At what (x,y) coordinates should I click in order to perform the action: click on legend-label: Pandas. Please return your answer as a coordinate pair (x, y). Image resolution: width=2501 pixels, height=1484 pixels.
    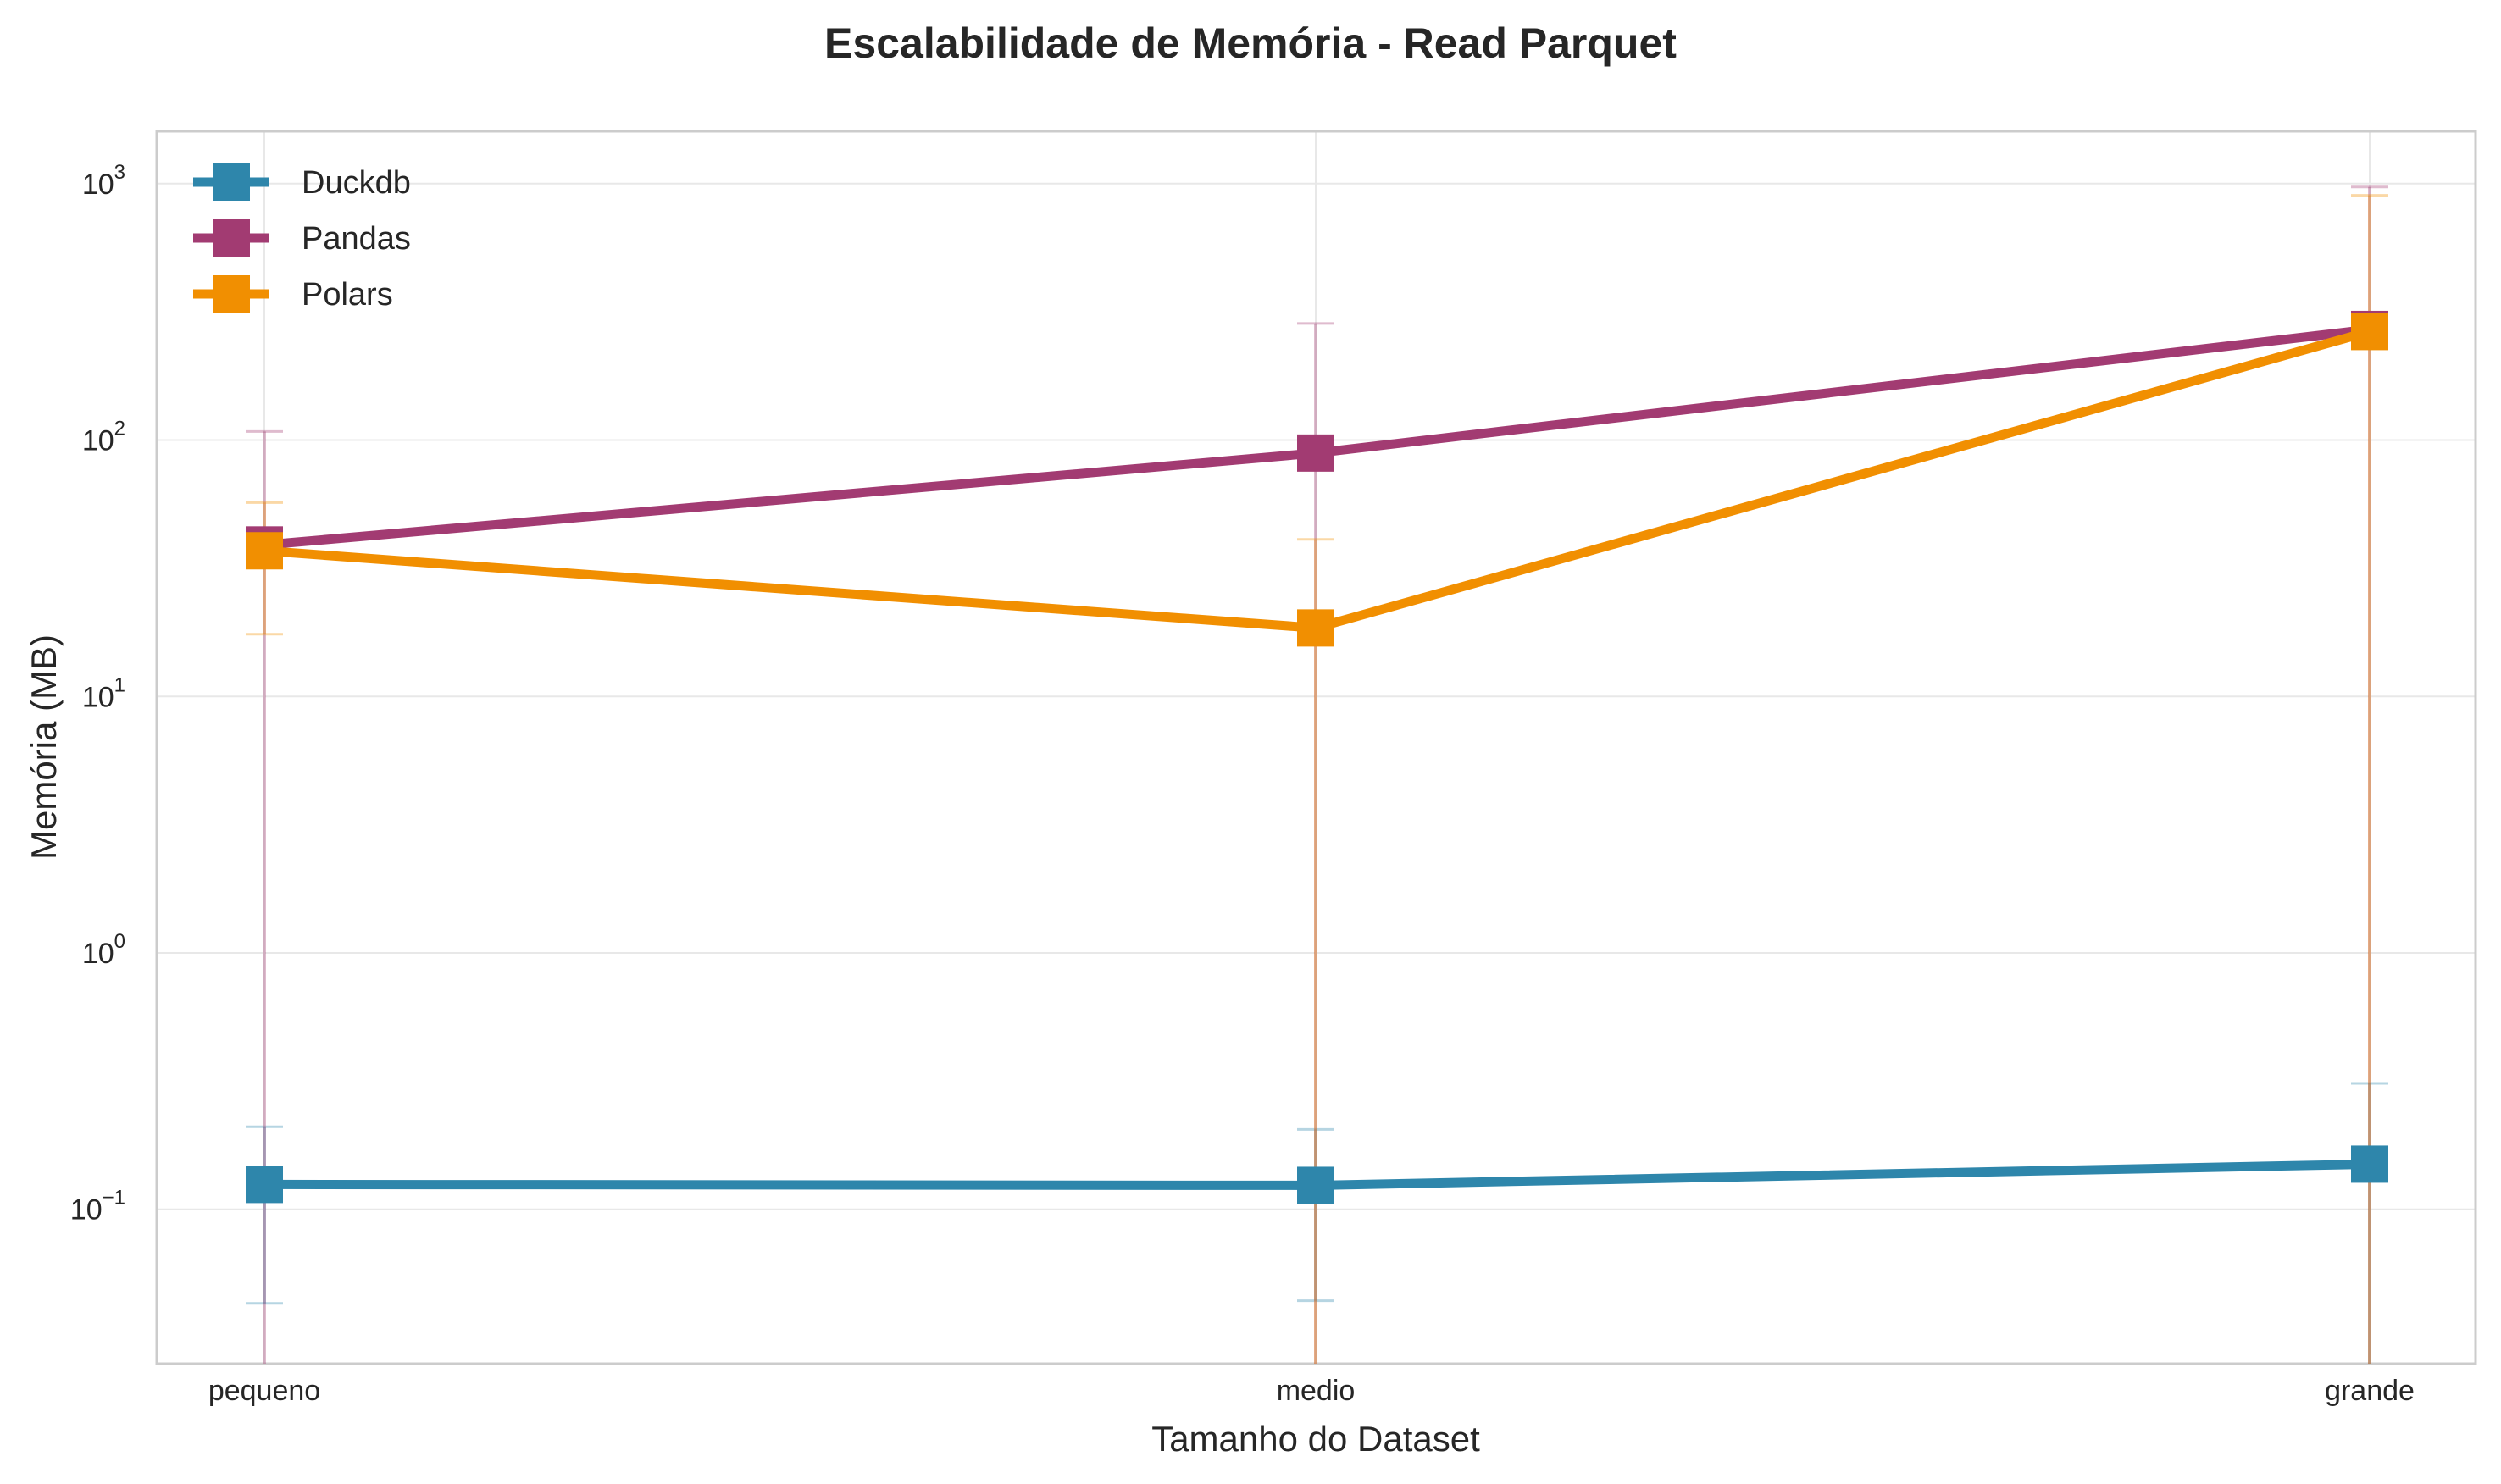
    Looking at the image, I should click on (356, 239).